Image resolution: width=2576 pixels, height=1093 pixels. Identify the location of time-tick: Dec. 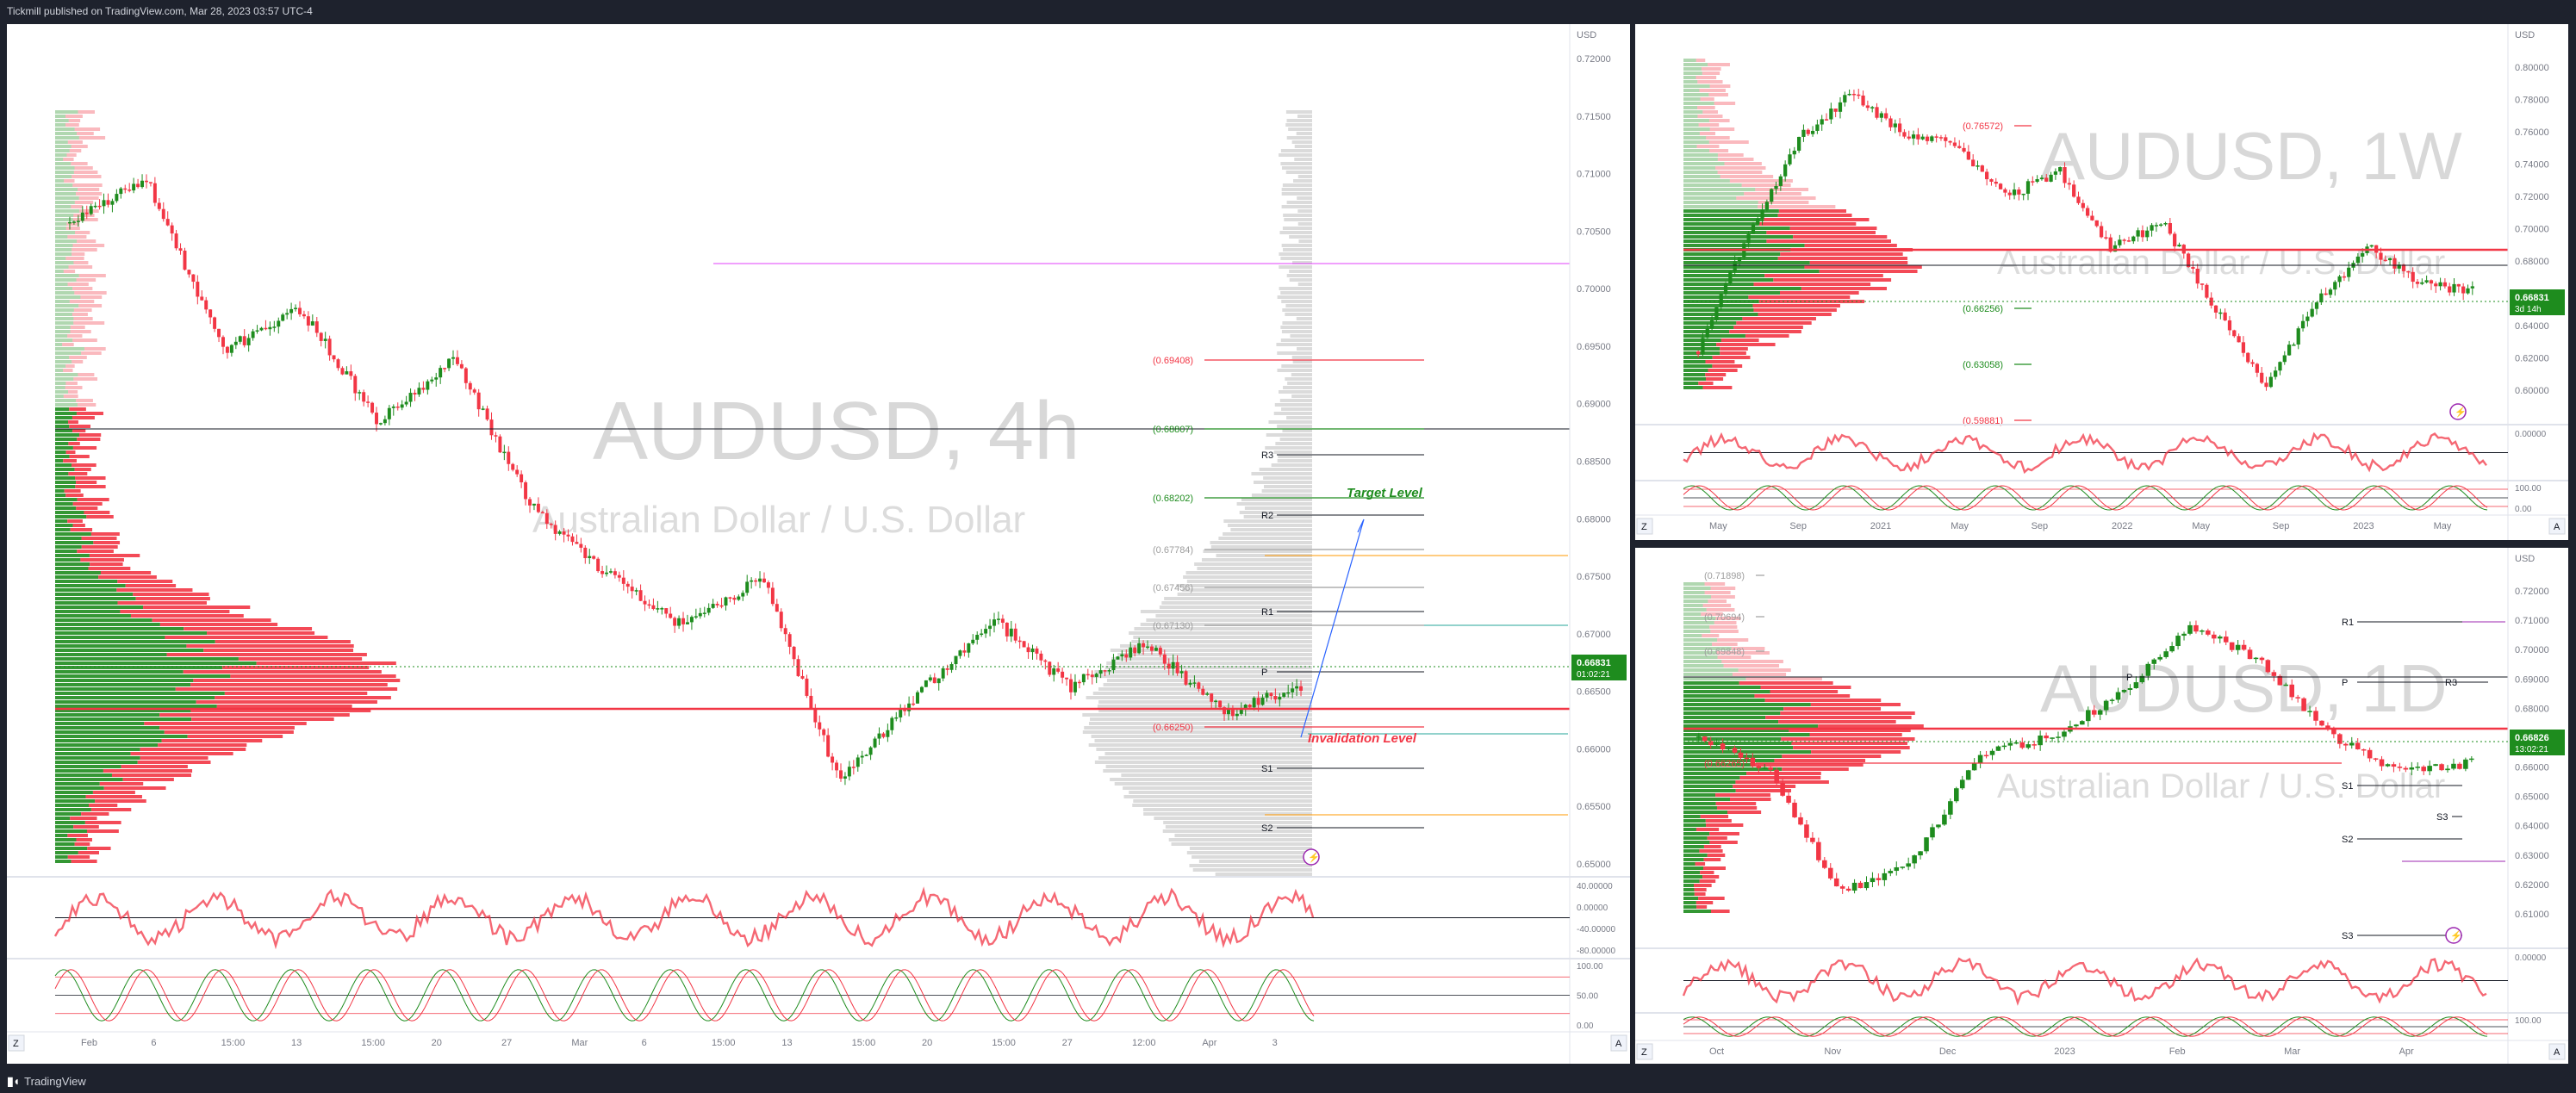
(1948, 1051).